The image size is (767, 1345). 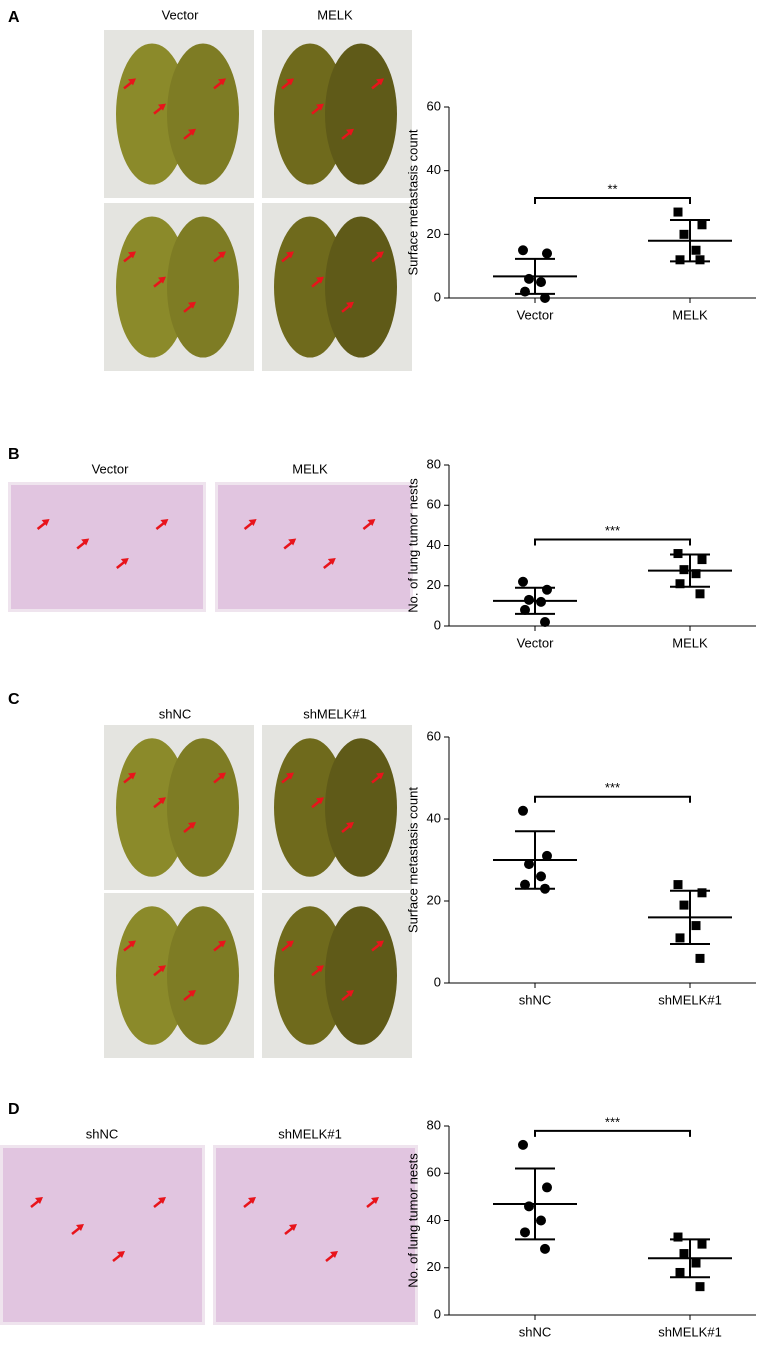 What do you see at coordinates (175, 713) in the screenshot?
I see `image-label: shNC` at bounding box center [175, 713].